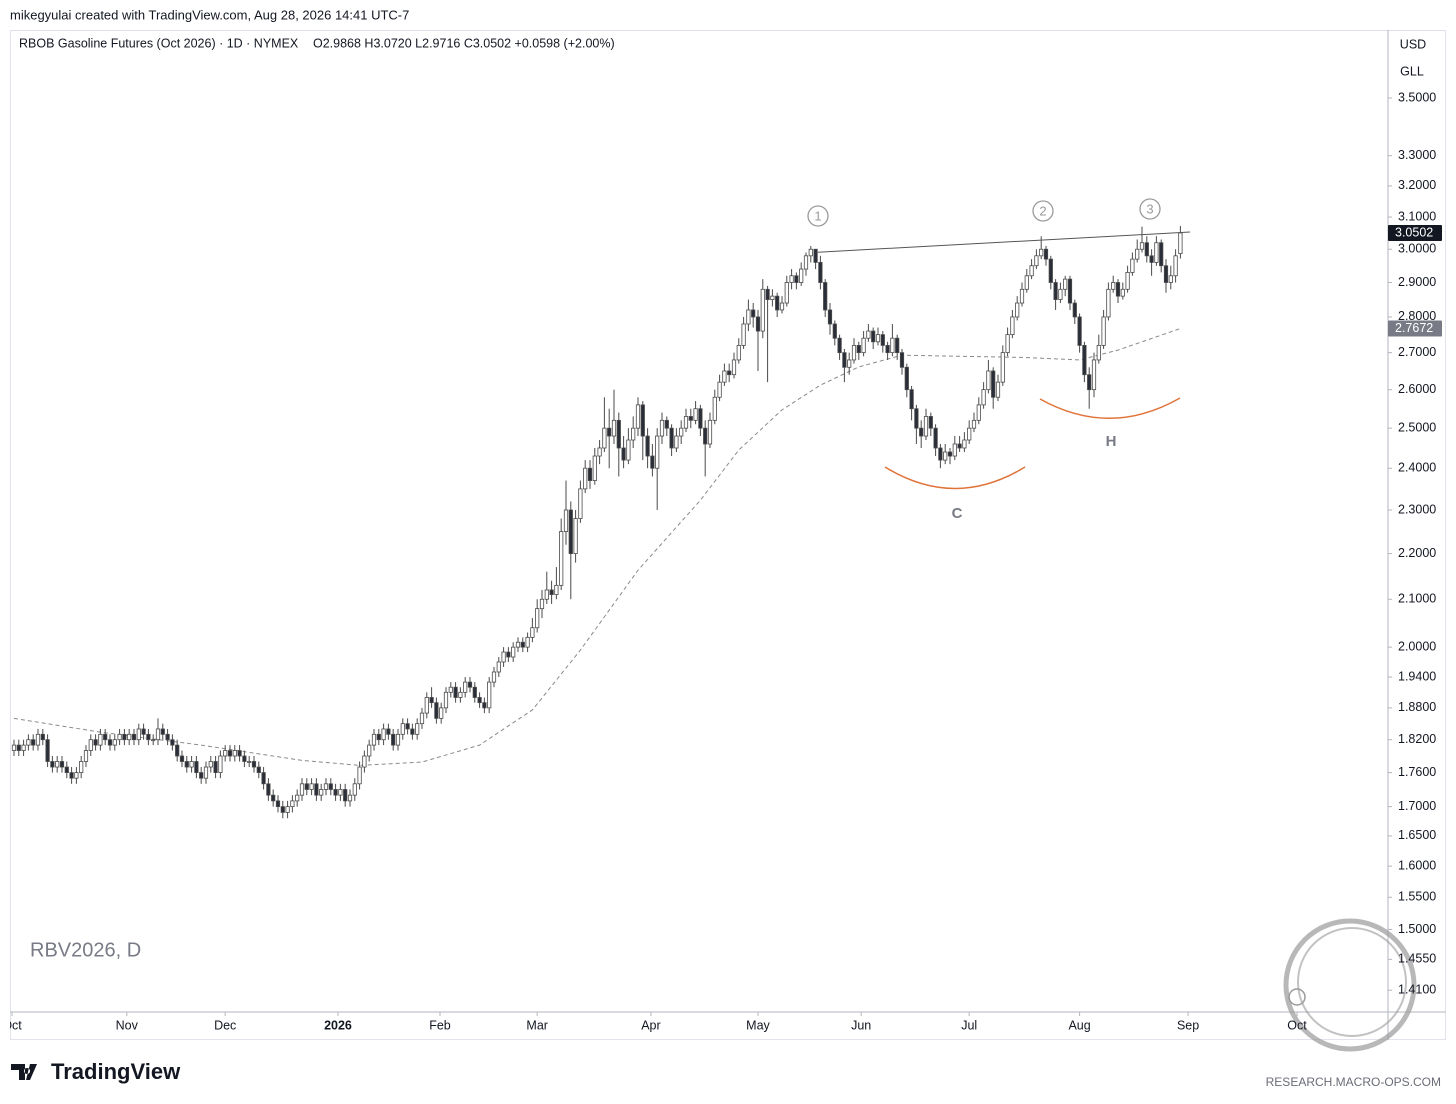  What do you see at coordinates (1417, 97) in the screenshot?
I see `y-tick-label: 3.5000` at bounding box center [1417, 97].